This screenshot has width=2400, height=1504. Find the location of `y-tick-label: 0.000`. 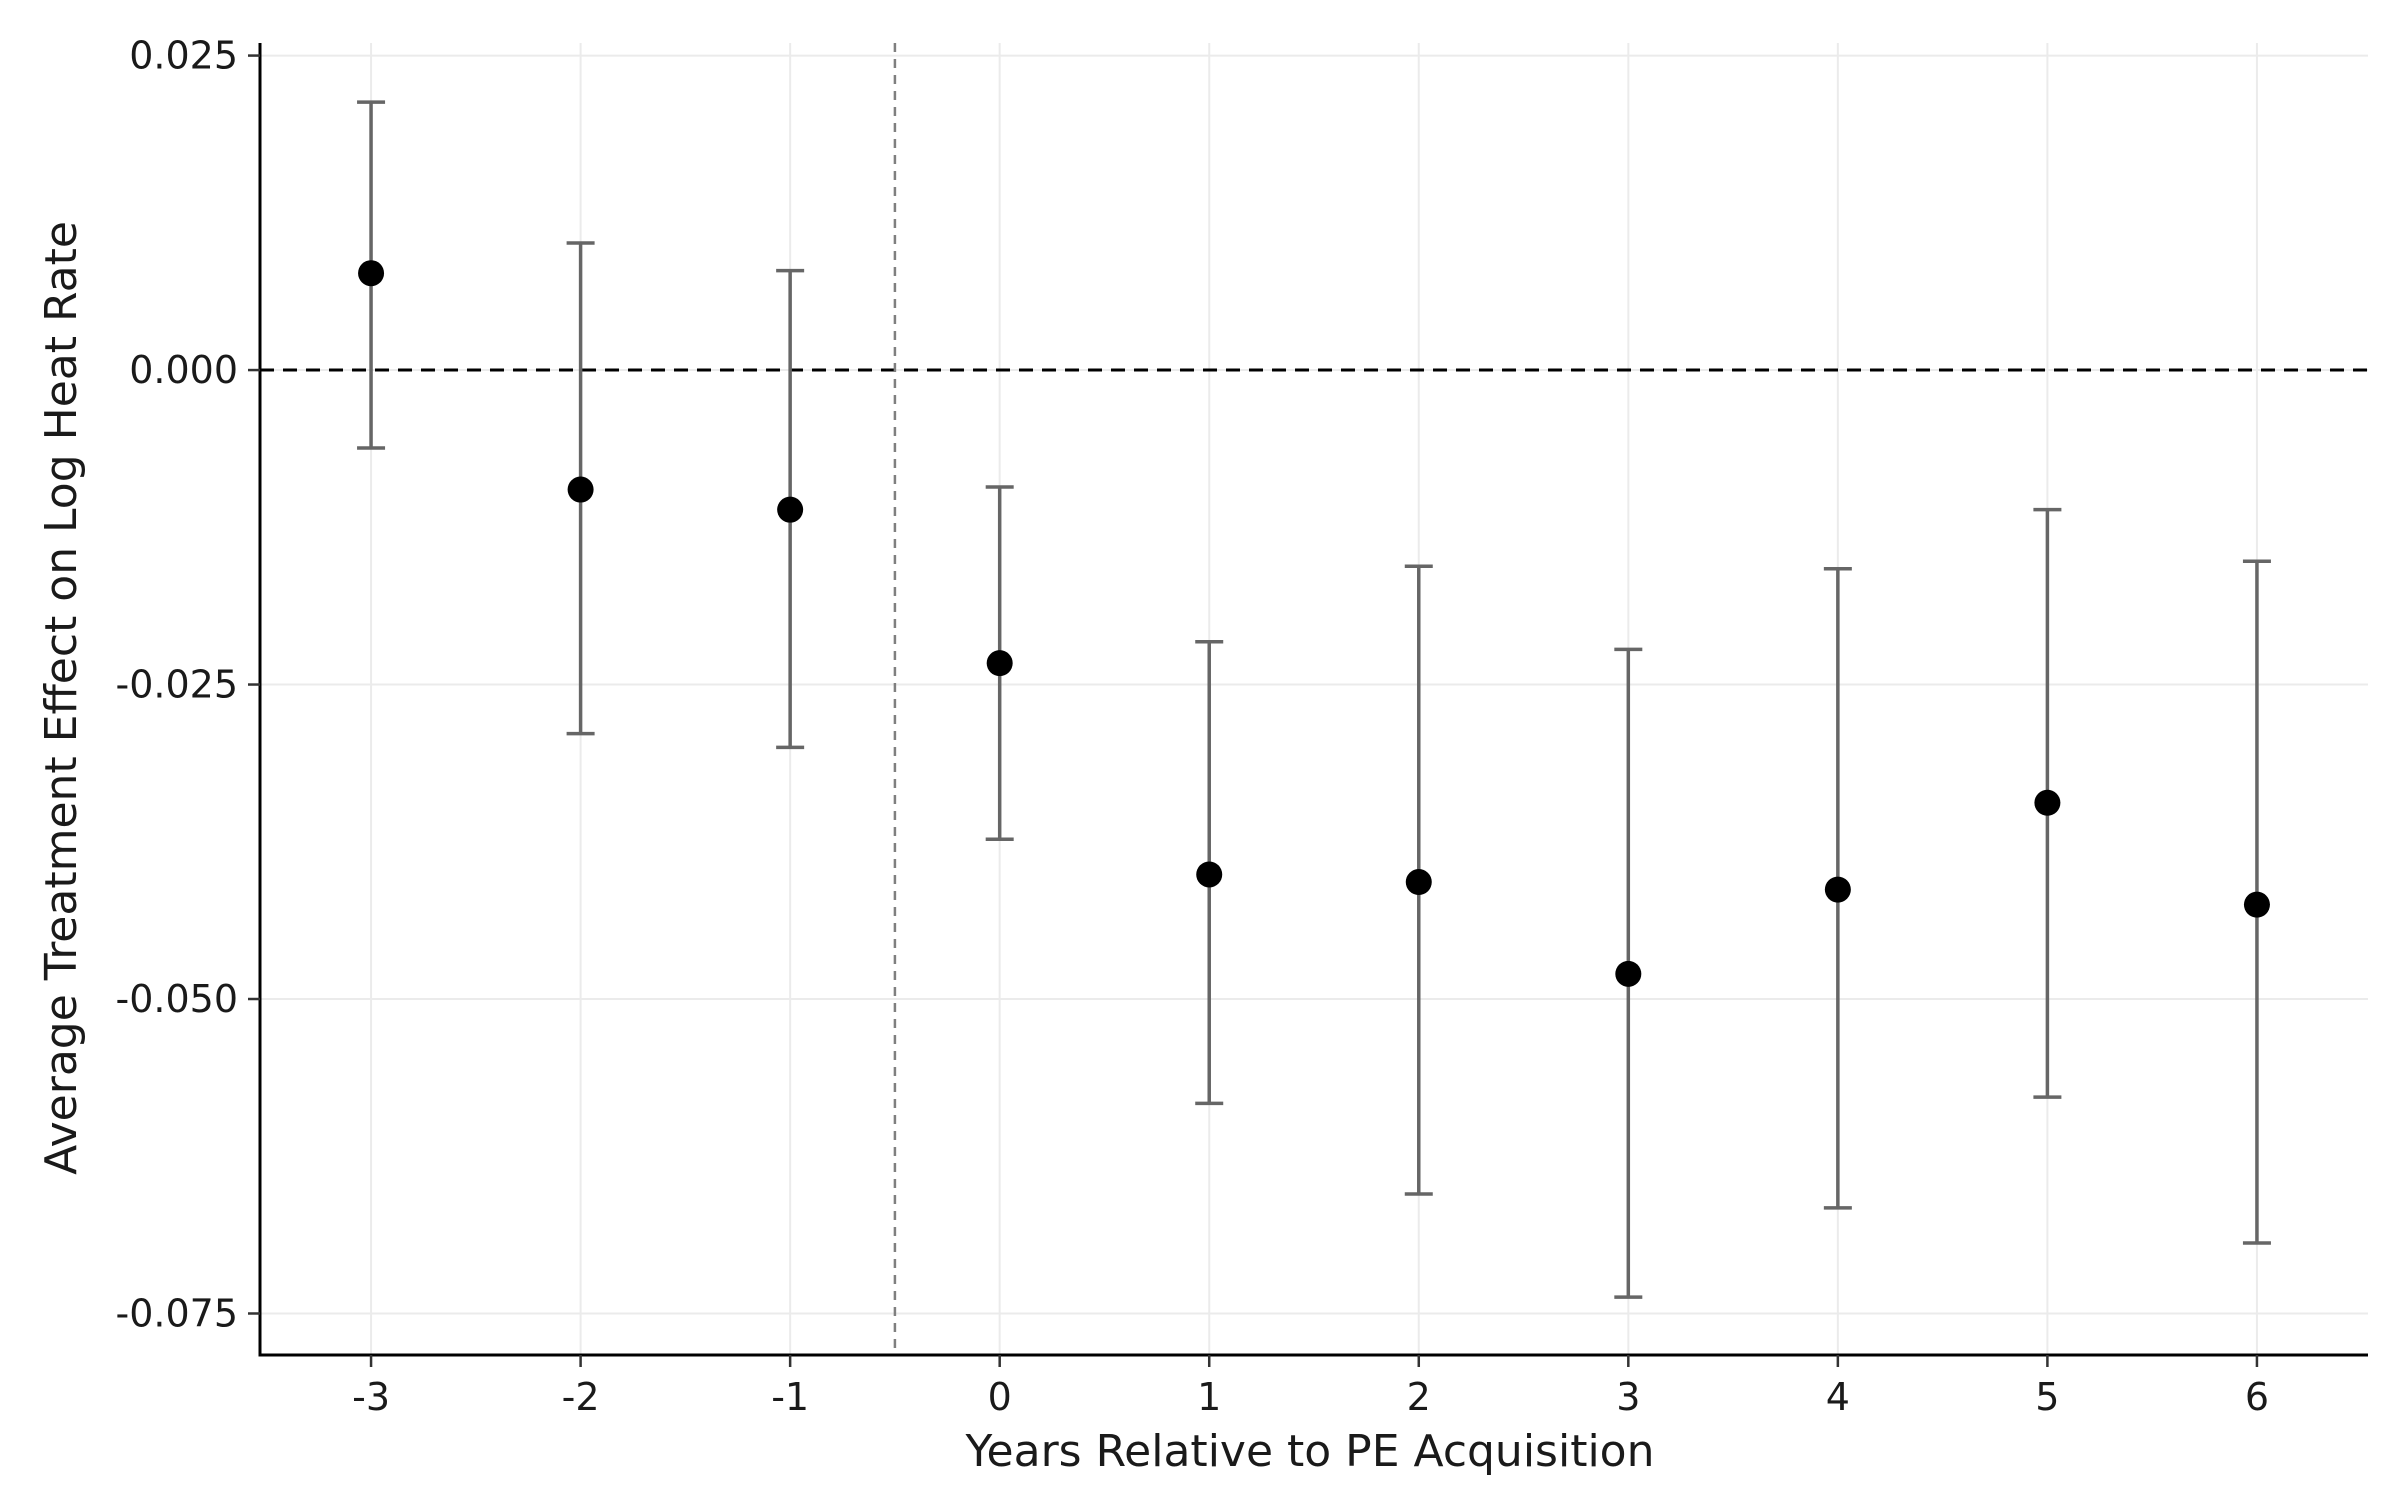

y-tick-label: 0.000 is located at coordinates (183, 370).